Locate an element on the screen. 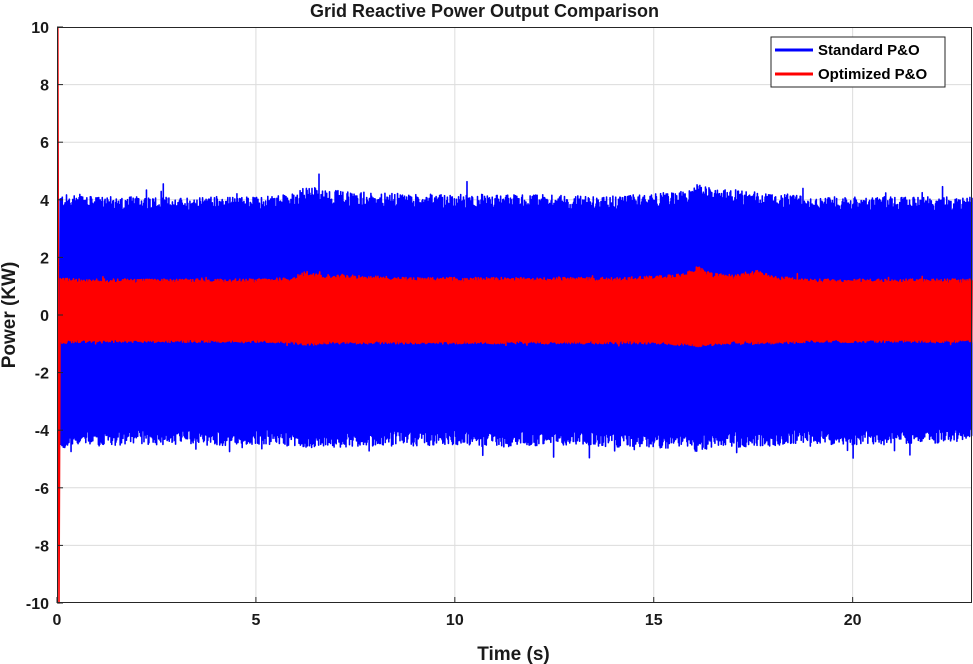 This screenshot has width=973, height=664. legend-label-optimized: Optimized P&O is located at coordinates (873, 74).